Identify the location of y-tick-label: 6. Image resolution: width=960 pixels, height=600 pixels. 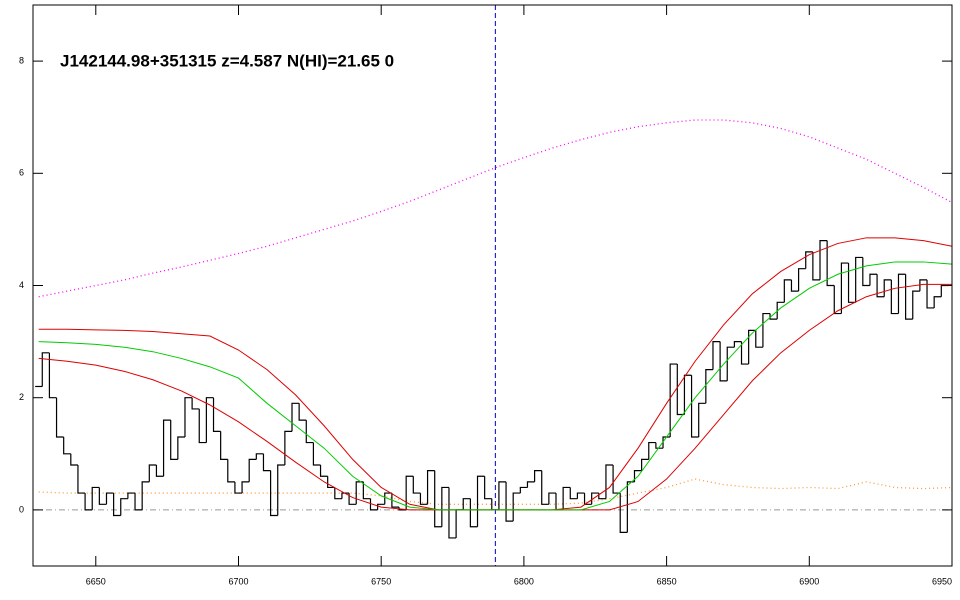
(21, 173).